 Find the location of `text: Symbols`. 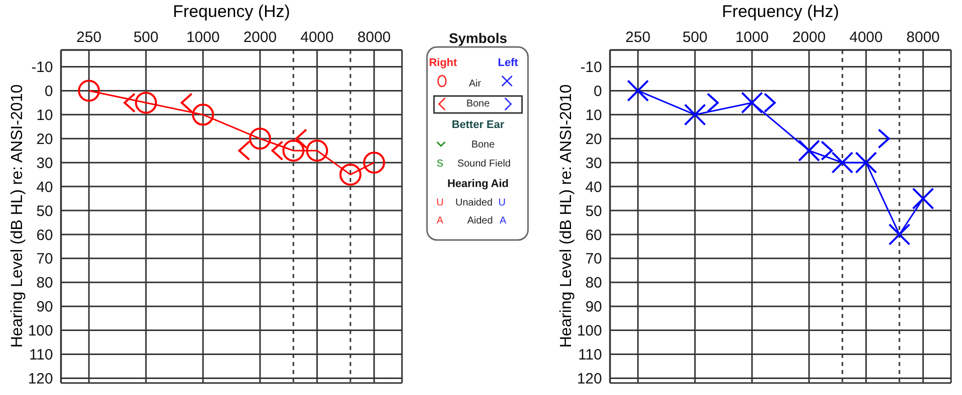

text: Symbols is located at coordinates (478, 38).